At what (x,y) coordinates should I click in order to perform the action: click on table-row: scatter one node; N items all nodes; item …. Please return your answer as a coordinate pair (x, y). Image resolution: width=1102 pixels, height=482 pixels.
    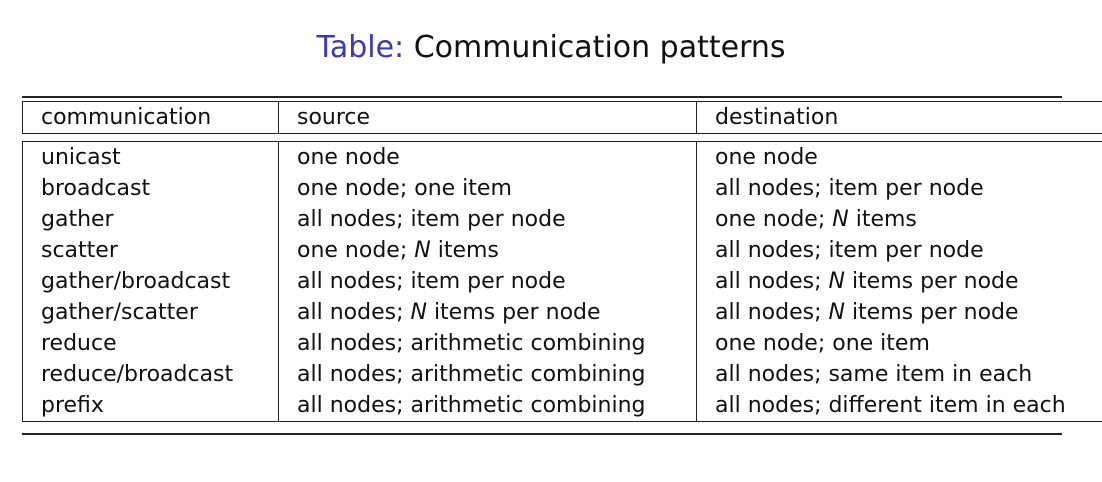
    Looking at the image, I should click on (562, 250).